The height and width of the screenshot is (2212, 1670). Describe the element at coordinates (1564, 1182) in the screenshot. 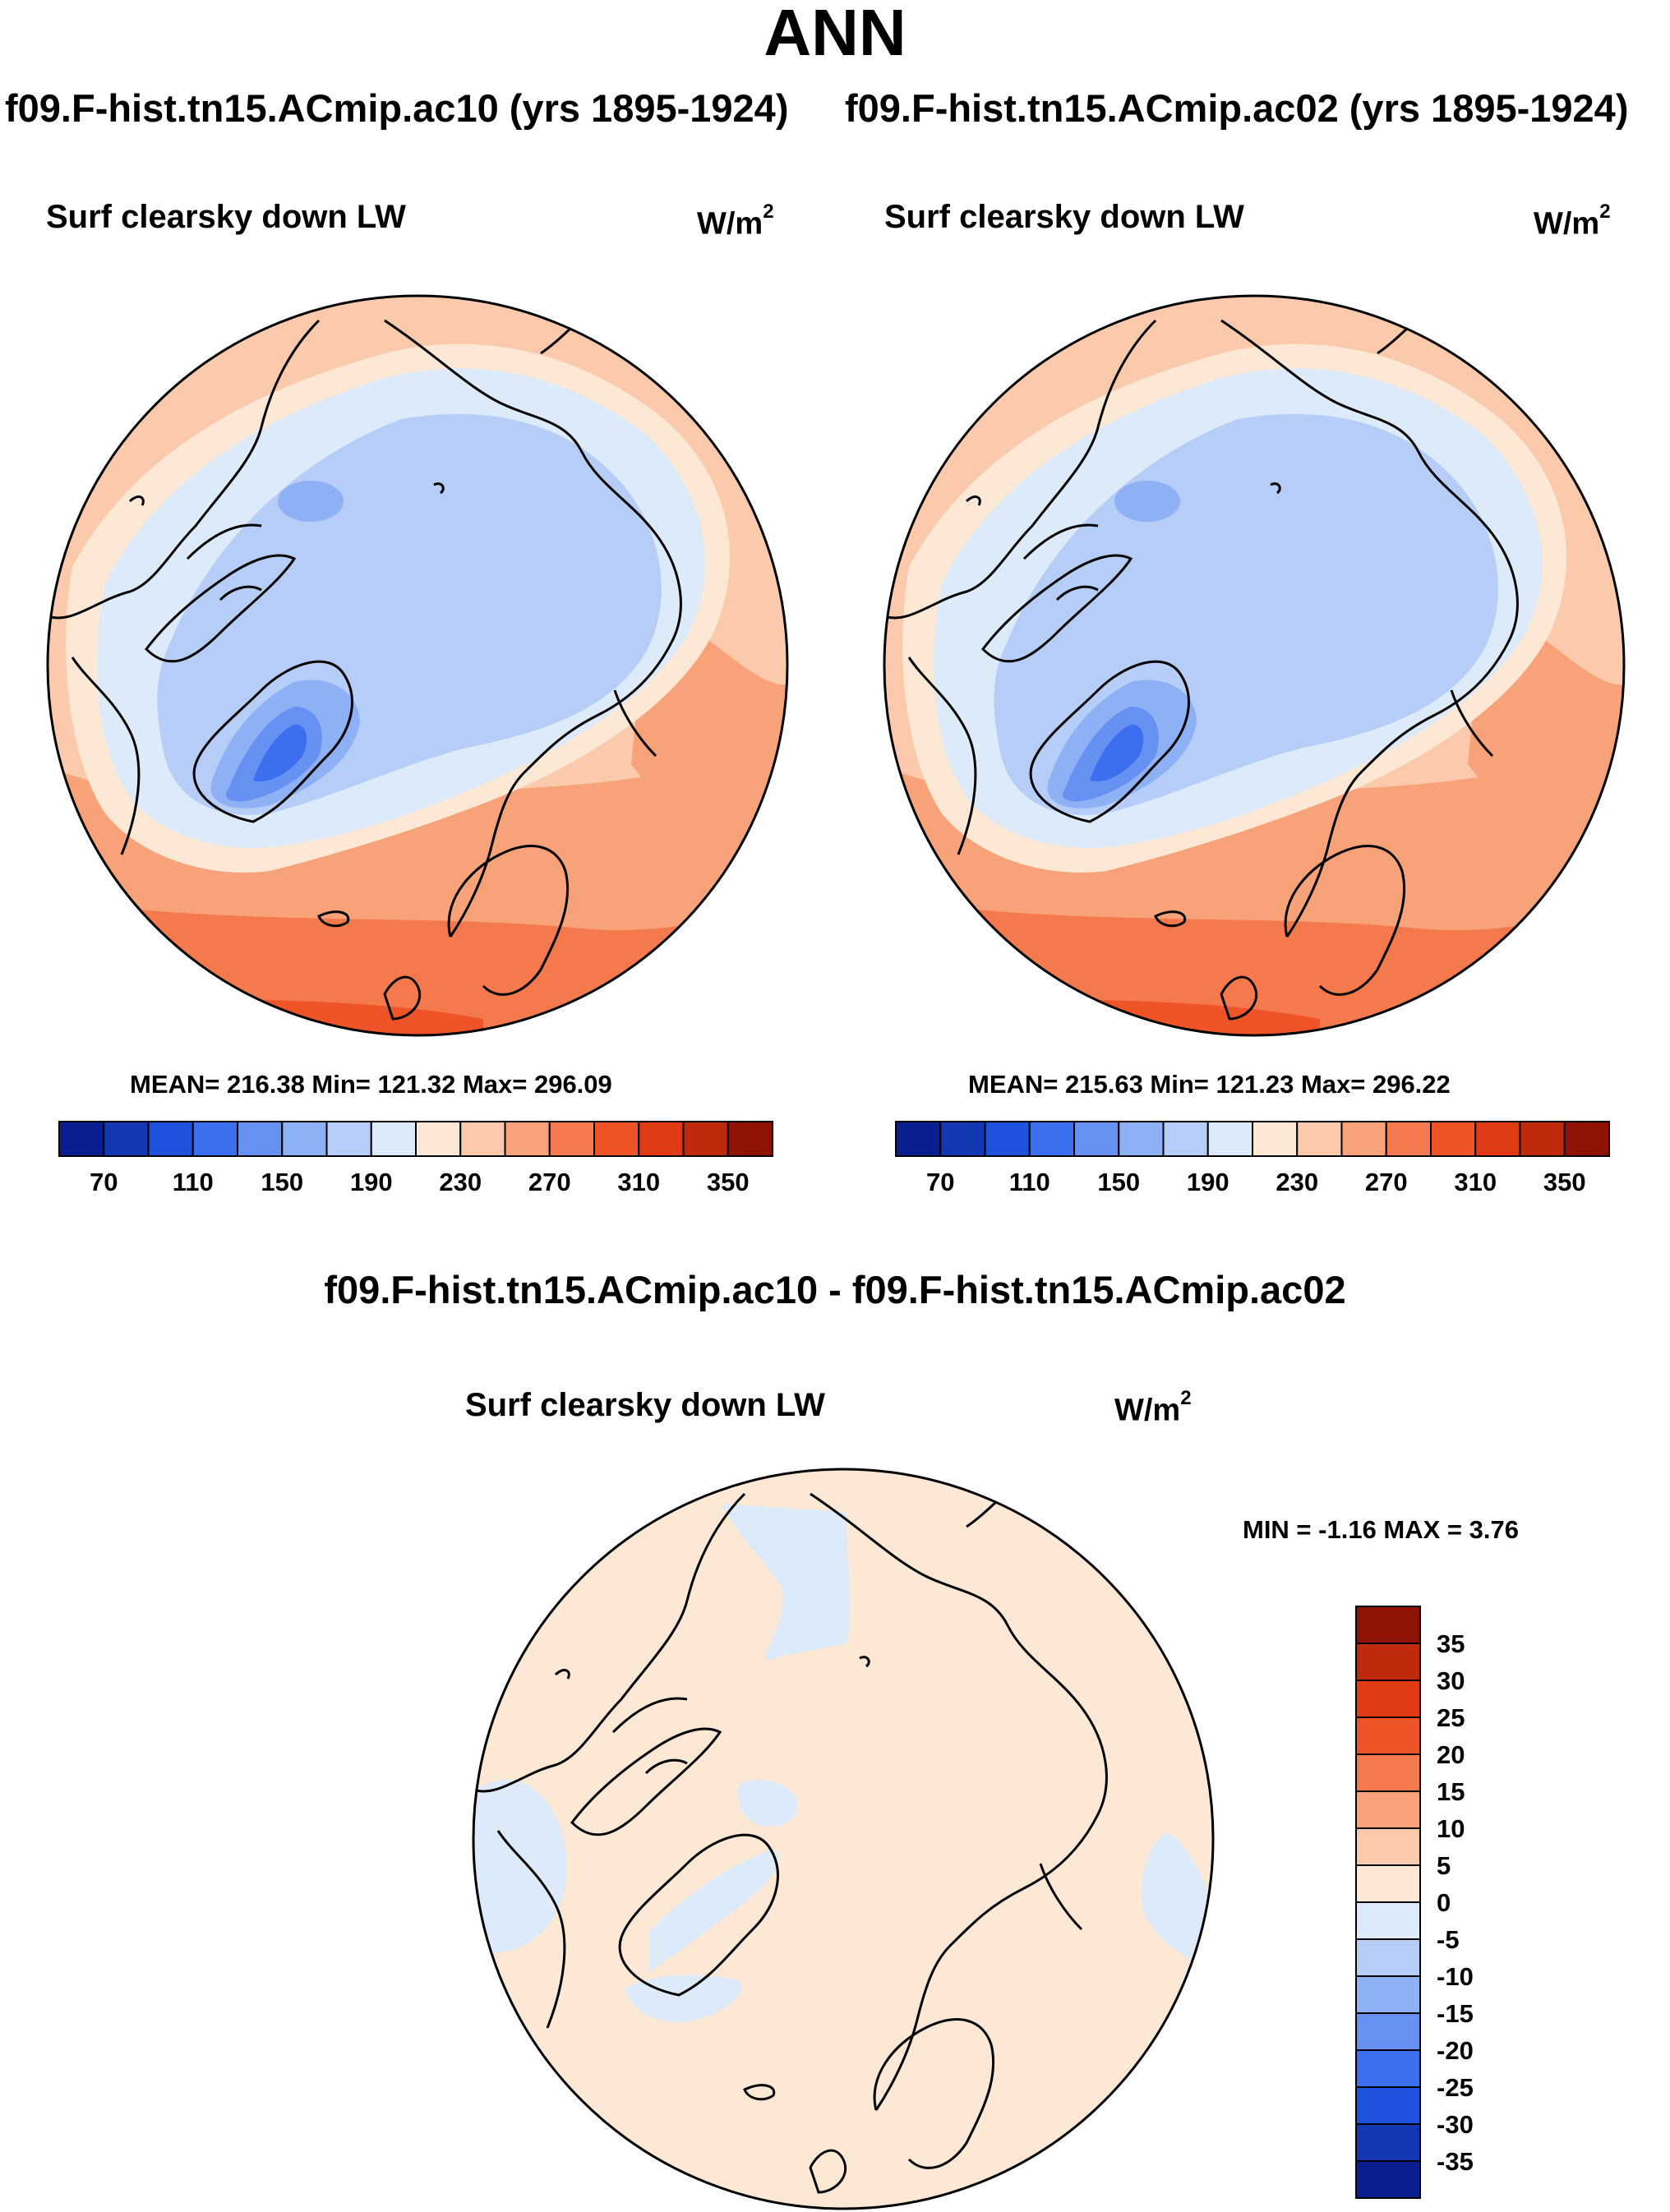

I see `panel2-colorbar-tick-label: 350` at that location.